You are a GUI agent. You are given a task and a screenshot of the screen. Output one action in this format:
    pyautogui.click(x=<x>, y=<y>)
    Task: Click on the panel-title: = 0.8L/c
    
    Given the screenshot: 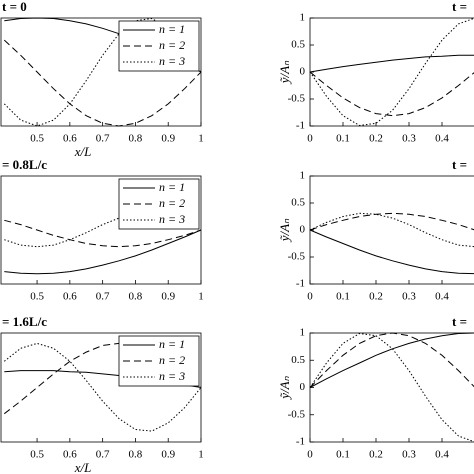 What is the action you would take?
    pyautogui.click(x=24, y=164)
    